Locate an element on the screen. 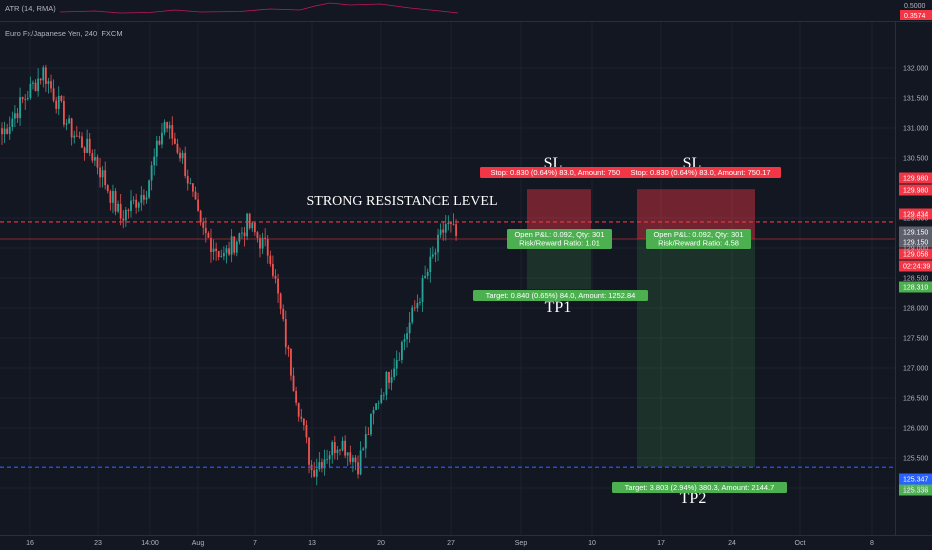  y-tick-label: 130.500 is located at coordinates (915, 159).